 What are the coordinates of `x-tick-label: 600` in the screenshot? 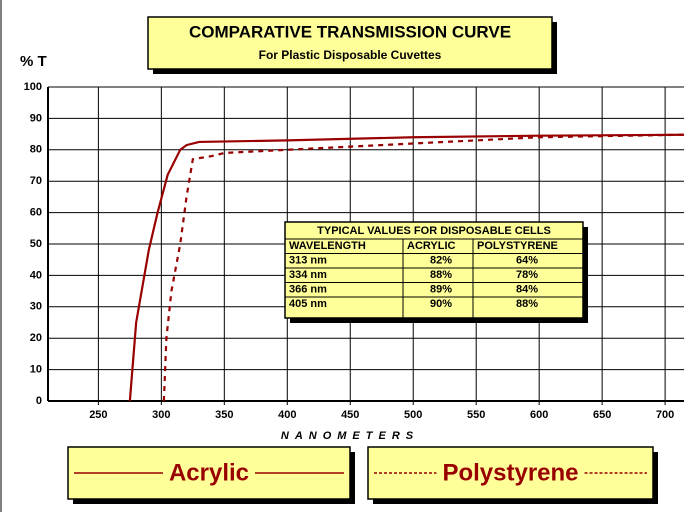 It's located at (539, 415).